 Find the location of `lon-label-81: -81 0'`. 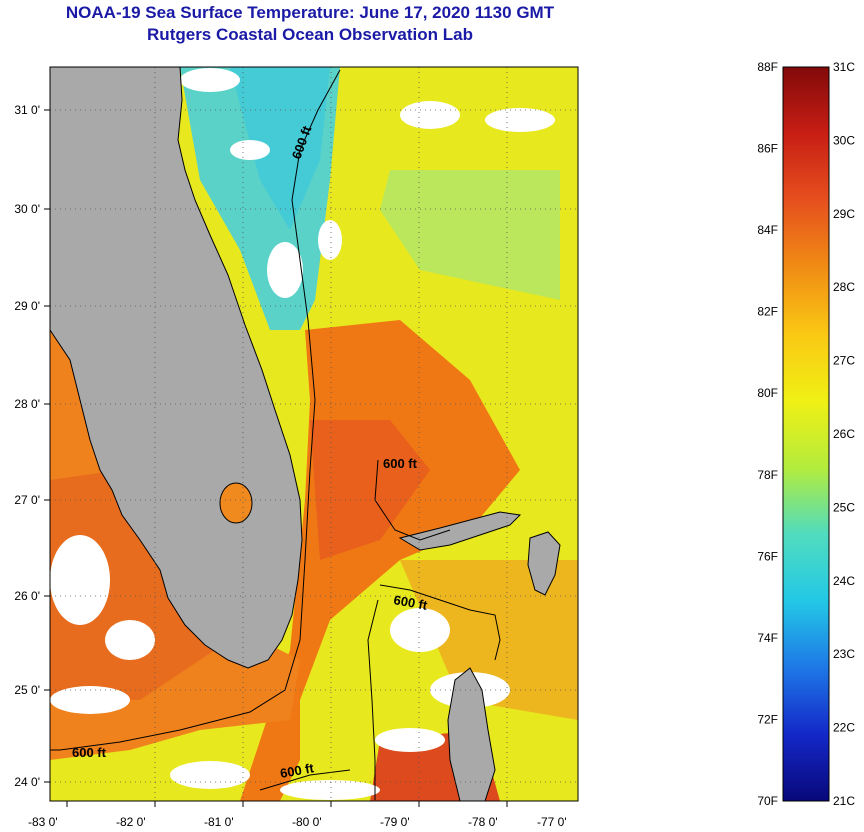

lon-label-81: -81 0' is located at coordinates (219, 822).